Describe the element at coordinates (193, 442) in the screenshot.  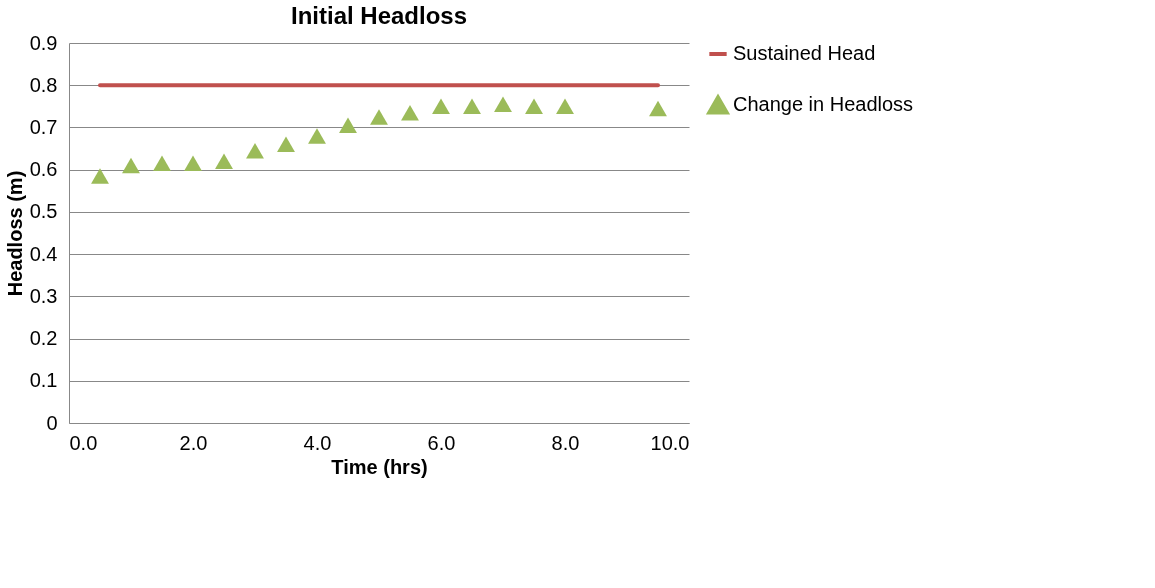
I see `x-tick-label: 2.0` at that location.